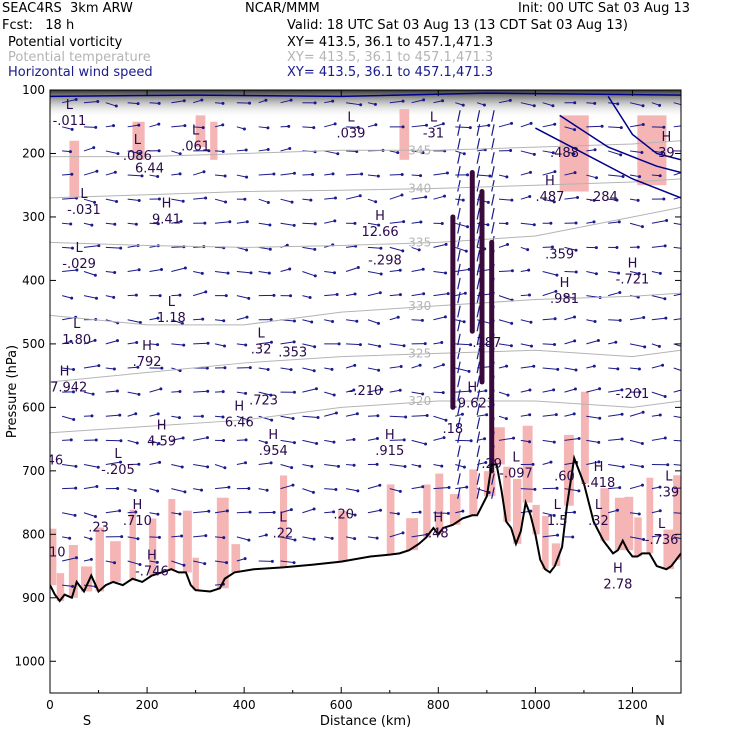 This screenshot has width=740, height=740. What do you see at coordinates (33, 90) in the screenshot?
I see `y-tick-label: 100` at bounding box center [33, 90].